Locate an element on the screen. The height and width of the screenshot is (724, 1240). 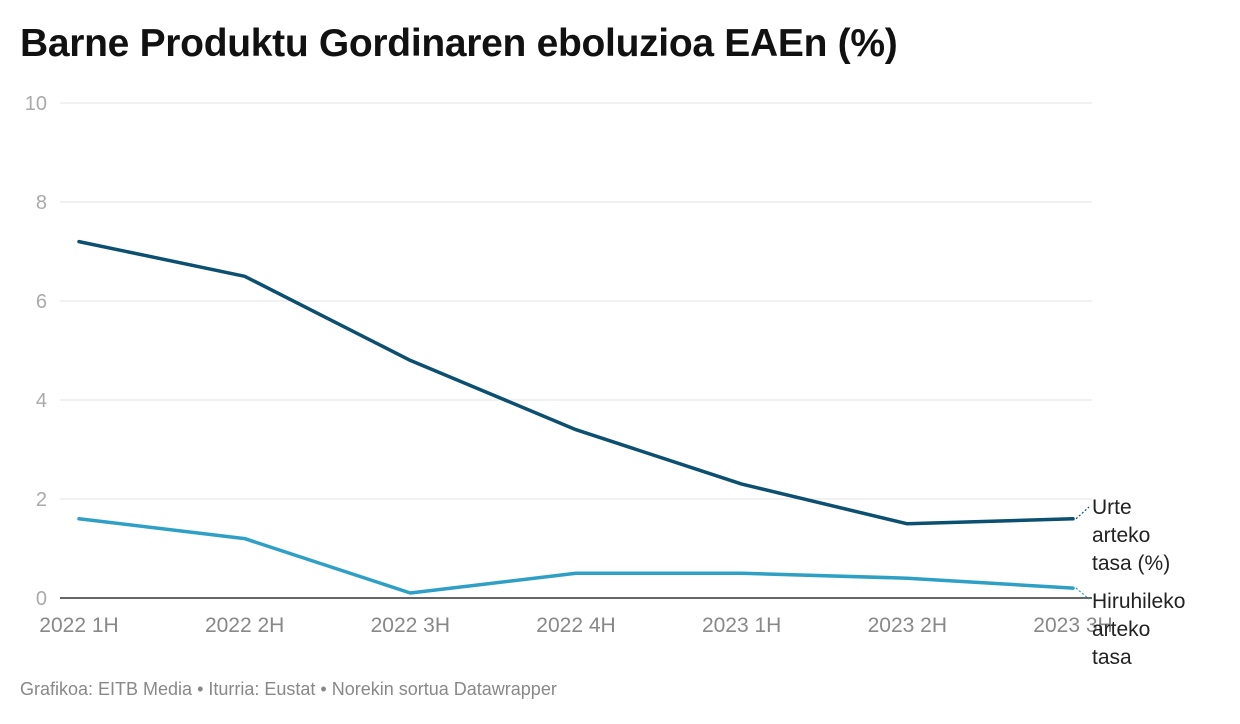
x-tick-label-3: 2022 4H is located at coordinates (575, 625).